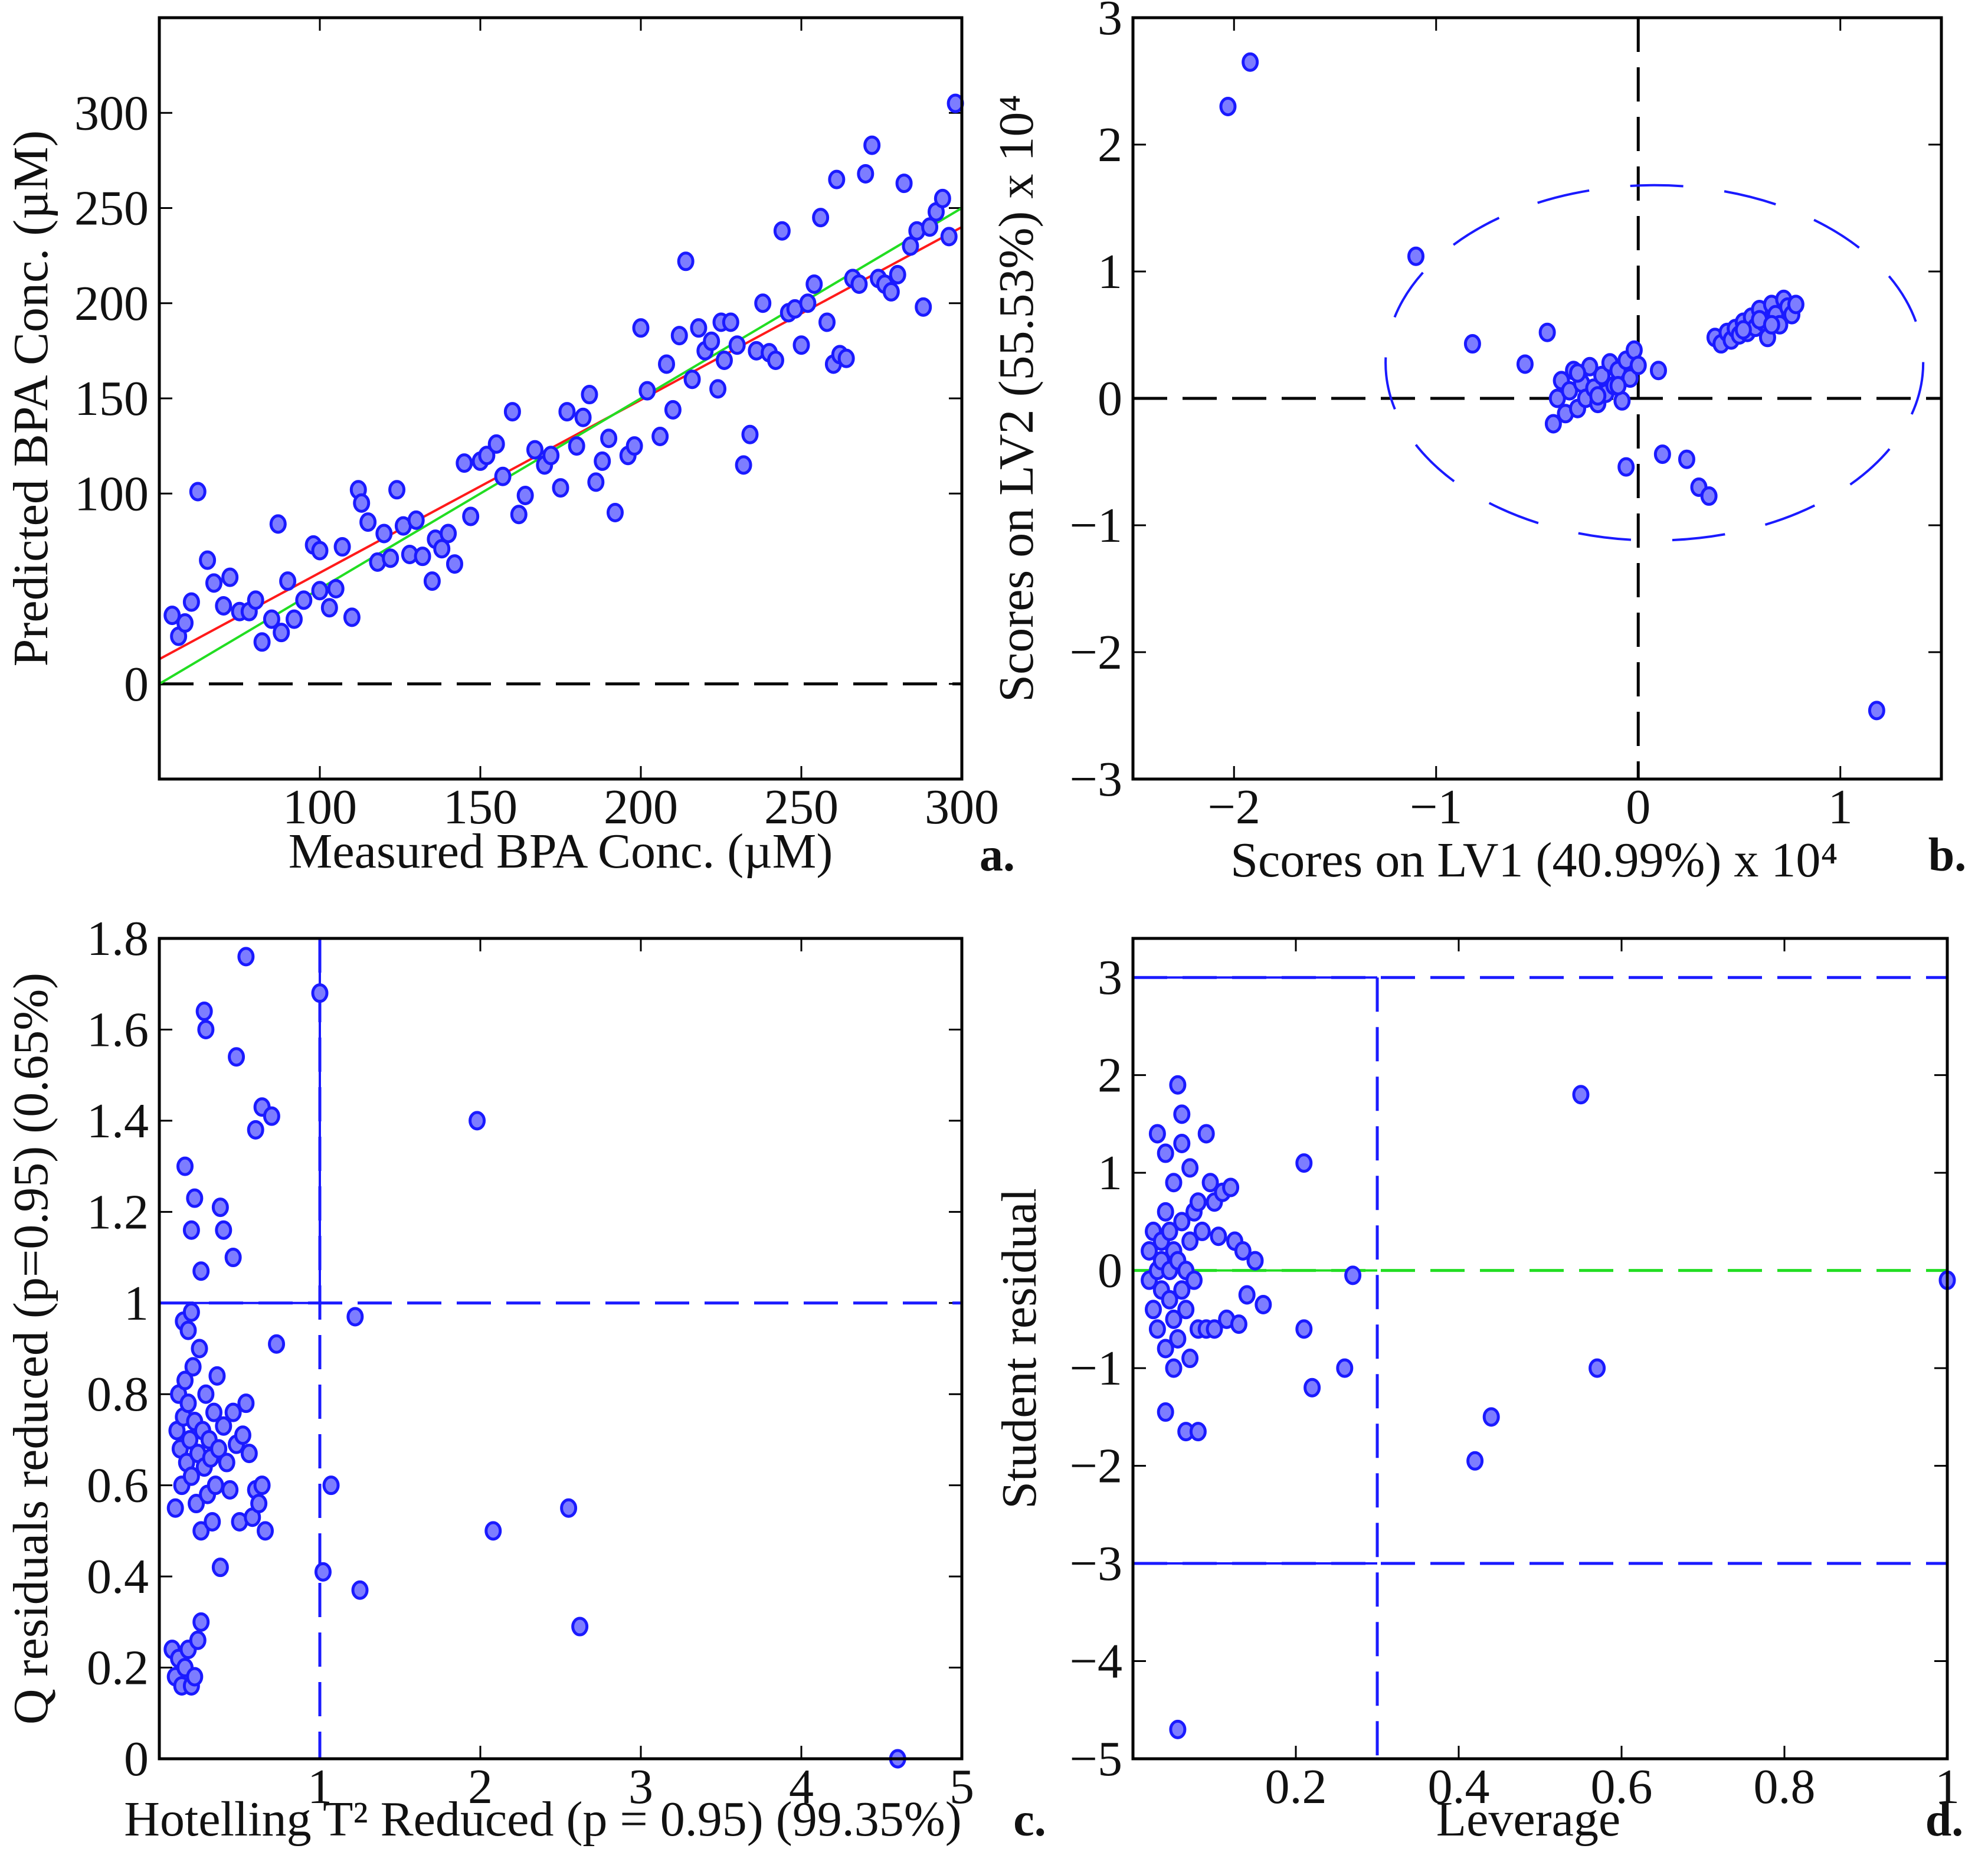  I want to click on x-tick-label: −2, so click(1234, 807).